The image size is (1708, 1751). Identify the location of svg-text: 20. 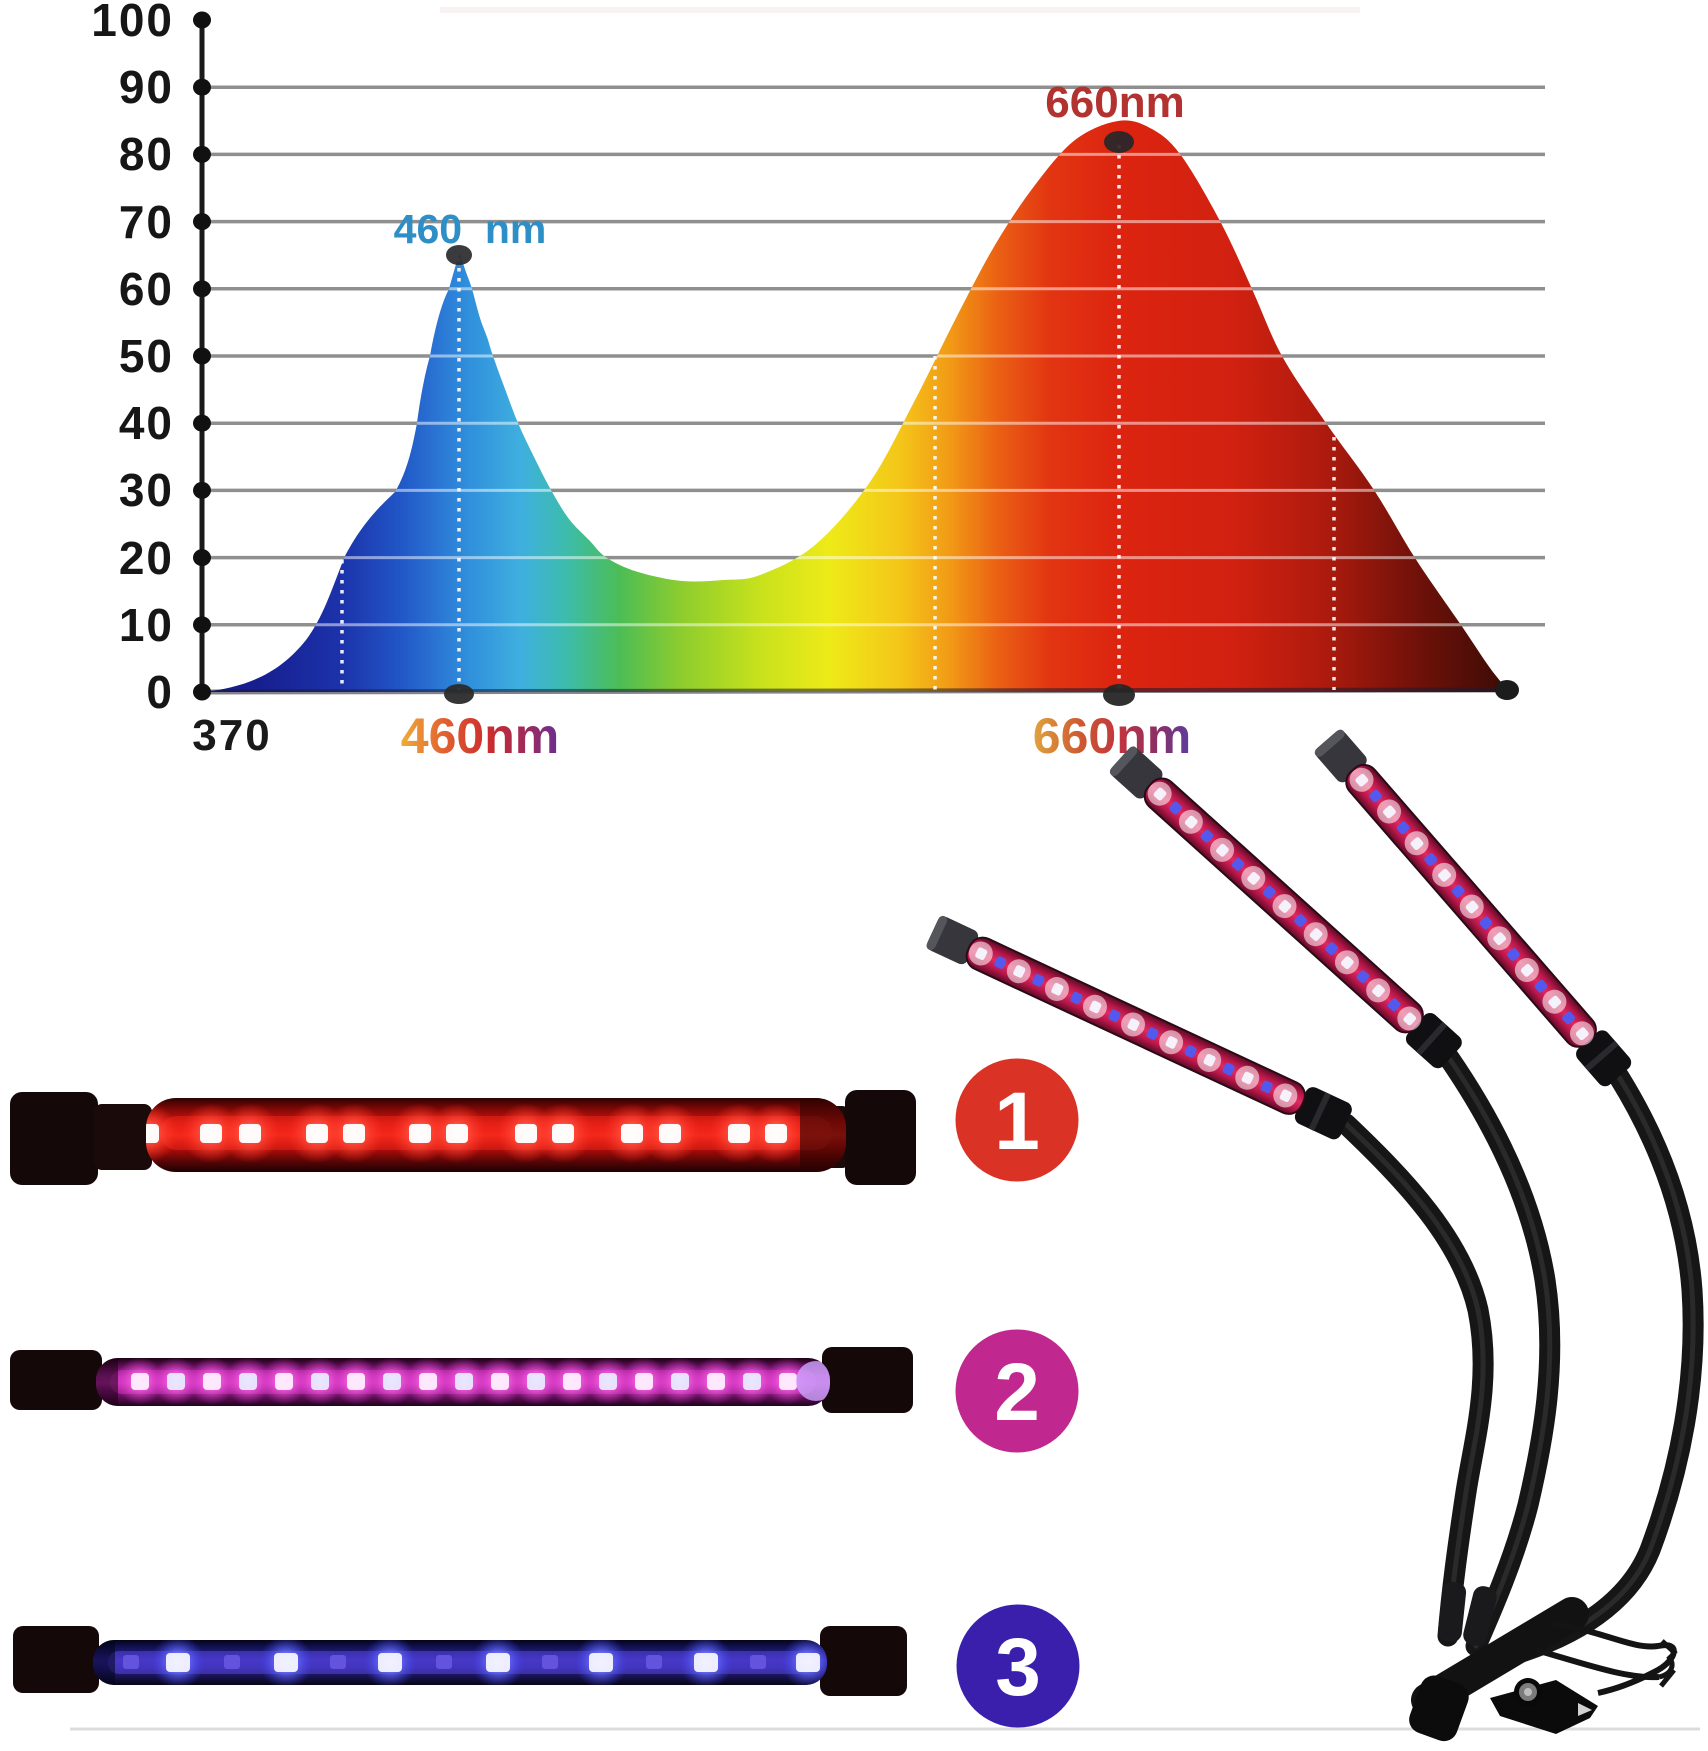
(146, 558).